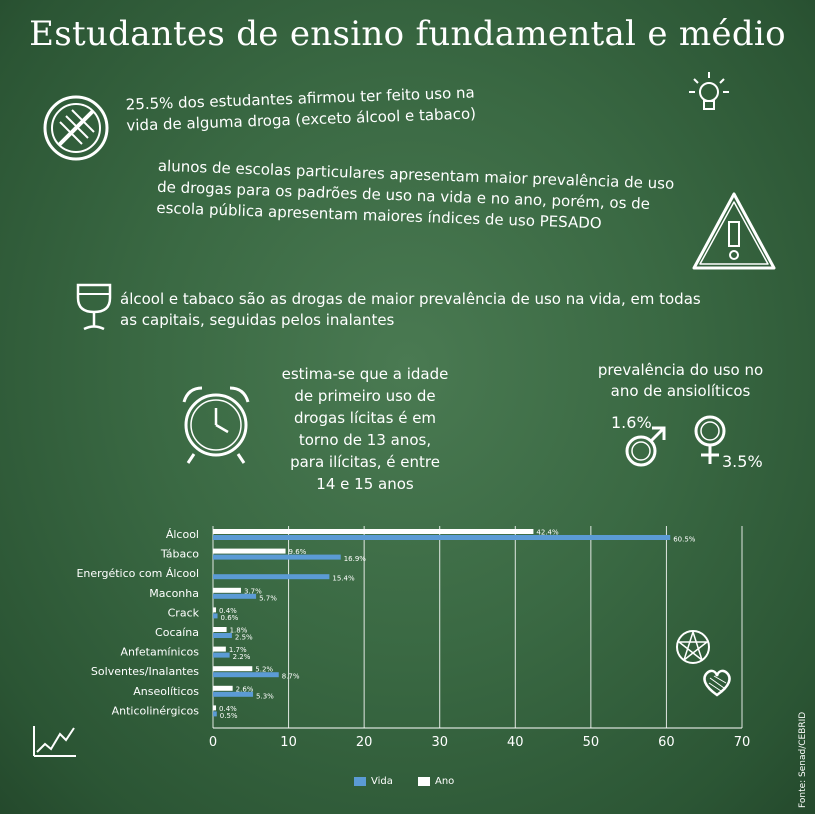  Describe the element at coordinates (238, 650) in the screenshot. I see `data-label-ano: 1.7%` at that location.